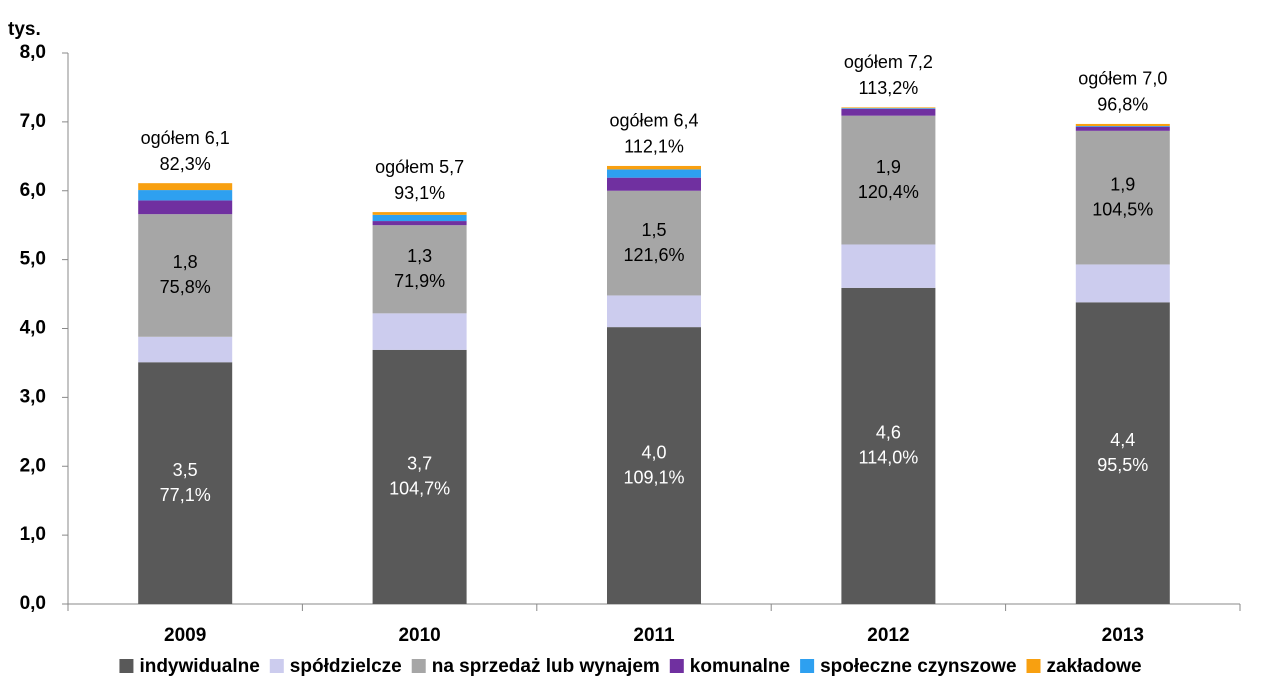  I want to click on total-change-label: 96,8%, so click(1122, 105).